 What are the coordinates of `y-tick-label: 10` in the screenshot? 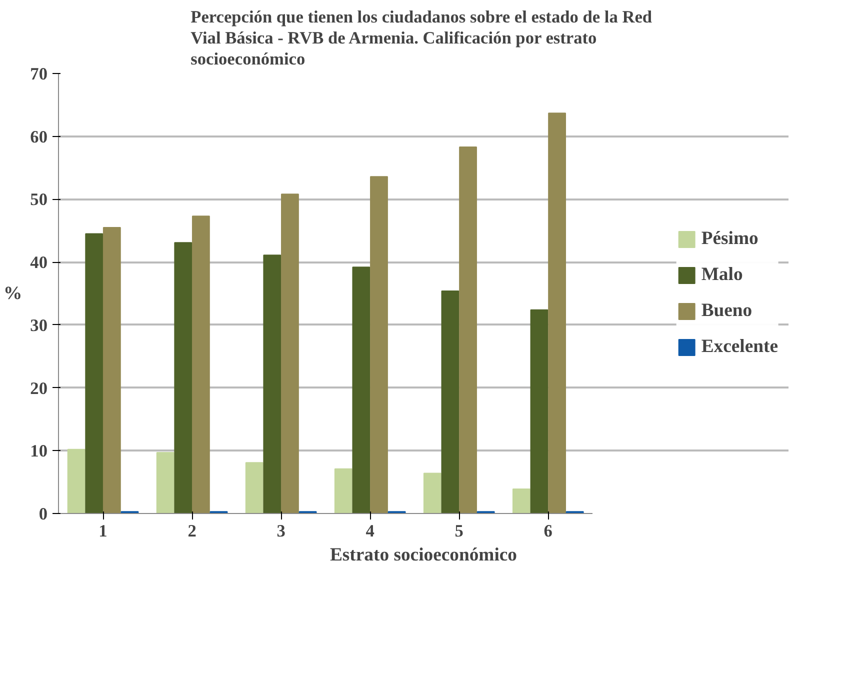 It's located at (39, 451).